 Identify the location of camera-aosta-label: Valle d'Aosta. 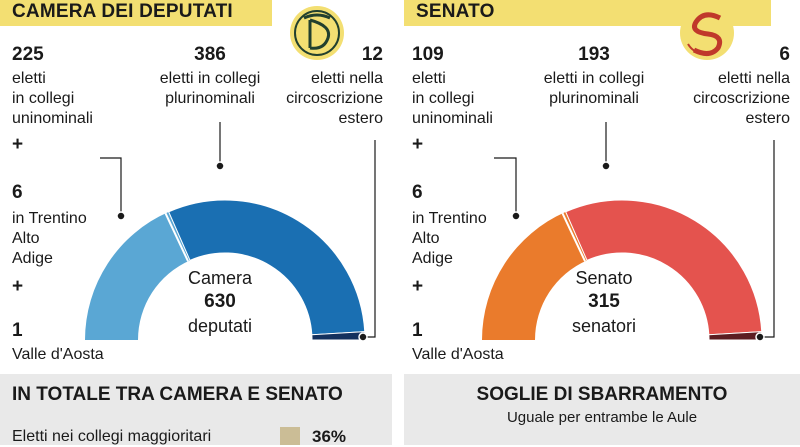
(58, 354).